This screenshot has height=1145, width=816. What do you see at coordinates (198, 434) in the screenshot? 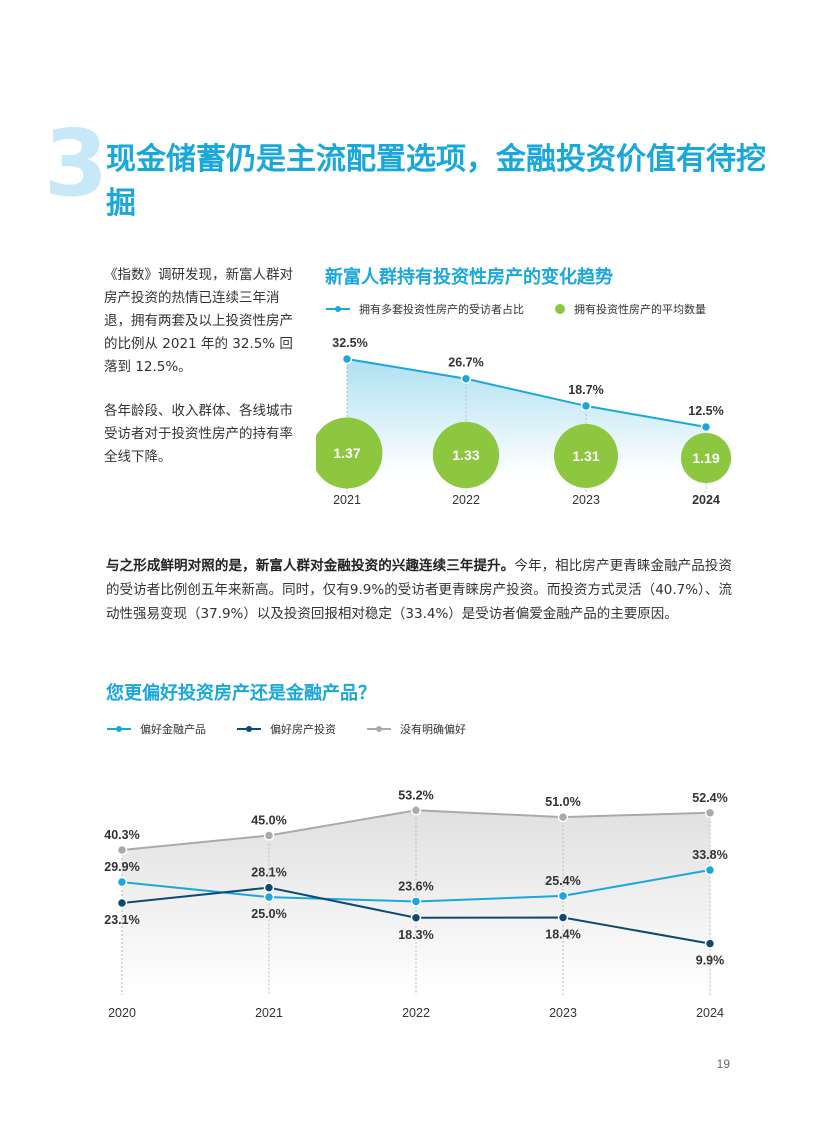
I see `intro-paragraph-2: 各年龄段、收入群体、各线城市受访者对于投资性房产的持有率全线下降。` at bounding box center [198, 434].